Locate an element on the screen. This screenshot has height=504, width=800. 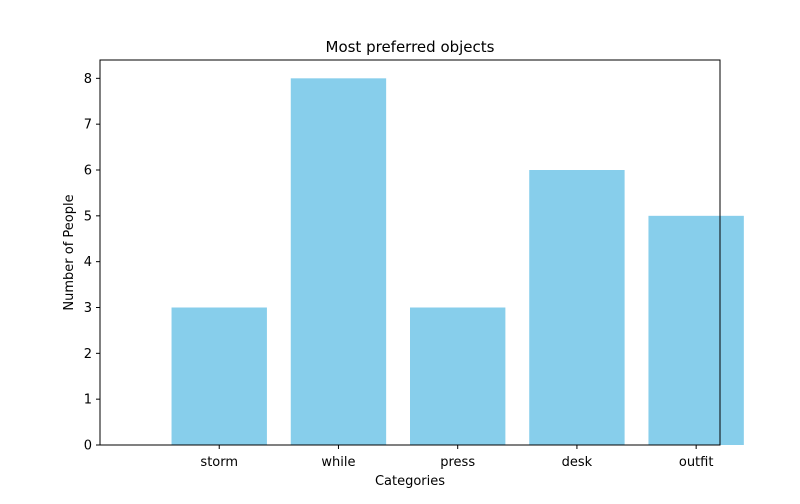
y-axis-label: Number of People is located at coordinates (69, 252).